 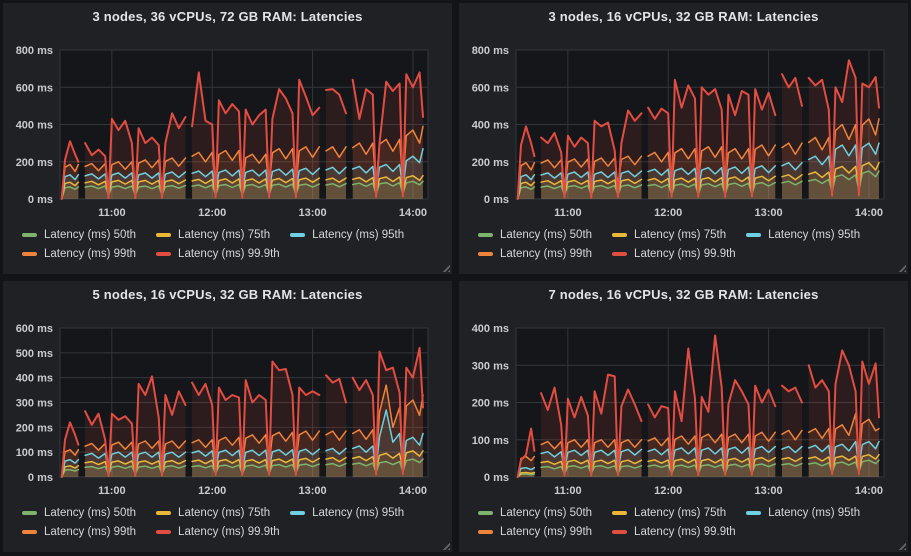 I want to click on panel-title: 3 nodes, 16 vCPUs, 32 GB RAM: Latencies, so click(x=683, y=16).